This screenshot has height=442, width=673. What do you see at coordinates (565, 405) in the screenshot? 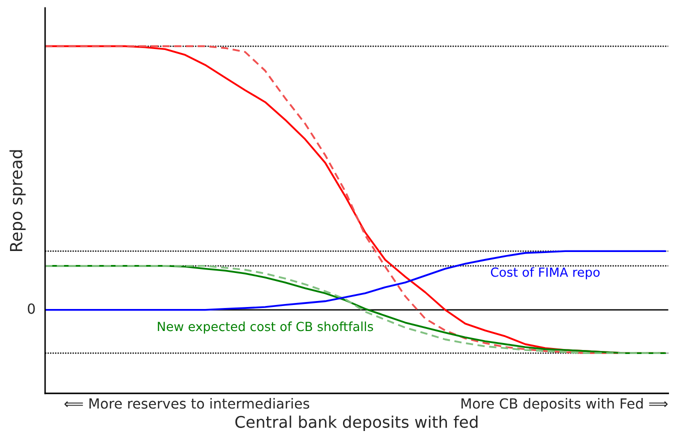
I see `text: More CB deposits with Fed ⟹` at bounding box center [565, 405].